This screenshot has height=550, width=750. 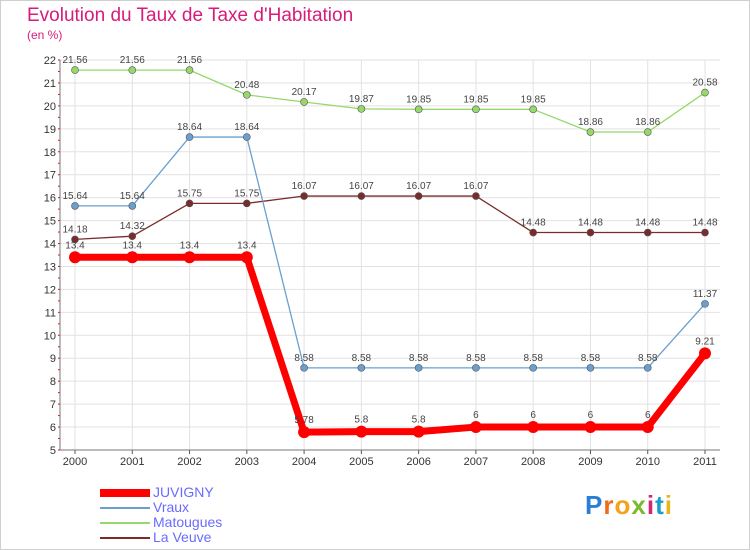 What do you see at coordinates (50, 61) in the screenshot?
I see `y-tick-label: 22` at bounding box center [50, 61].